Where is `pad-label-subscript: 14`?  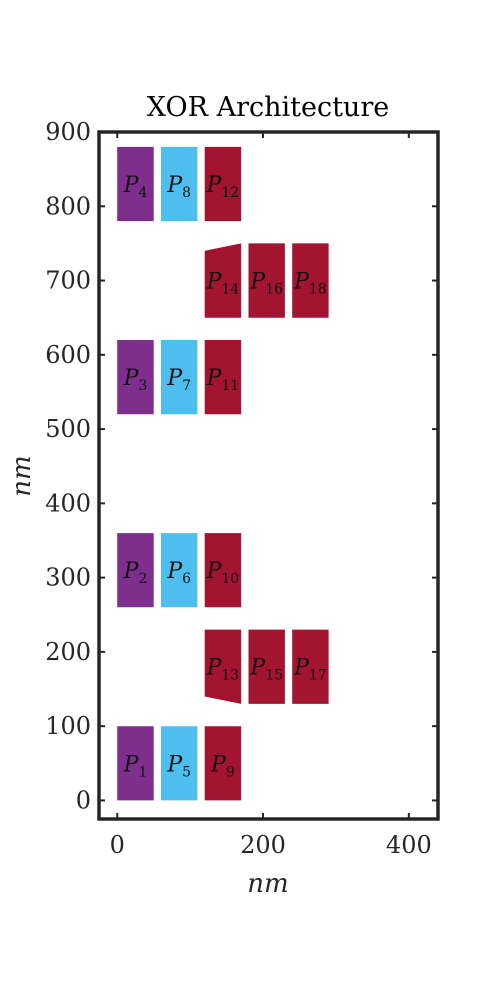
pad-label-subscript: 14 is located at coordinates (230, 290).